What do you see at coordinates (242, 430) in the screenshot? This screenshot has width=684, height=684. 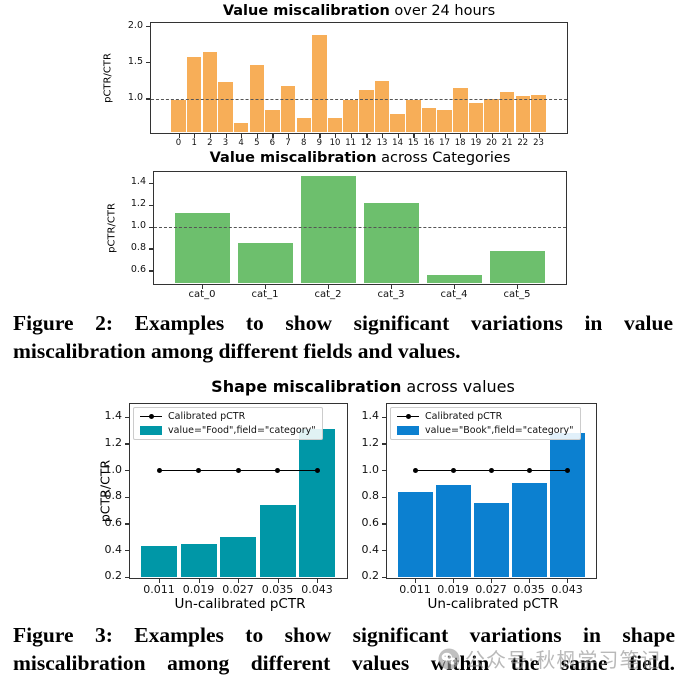 I see `legend-label: value="Food",field="category"` at bounding box center [242, 430].